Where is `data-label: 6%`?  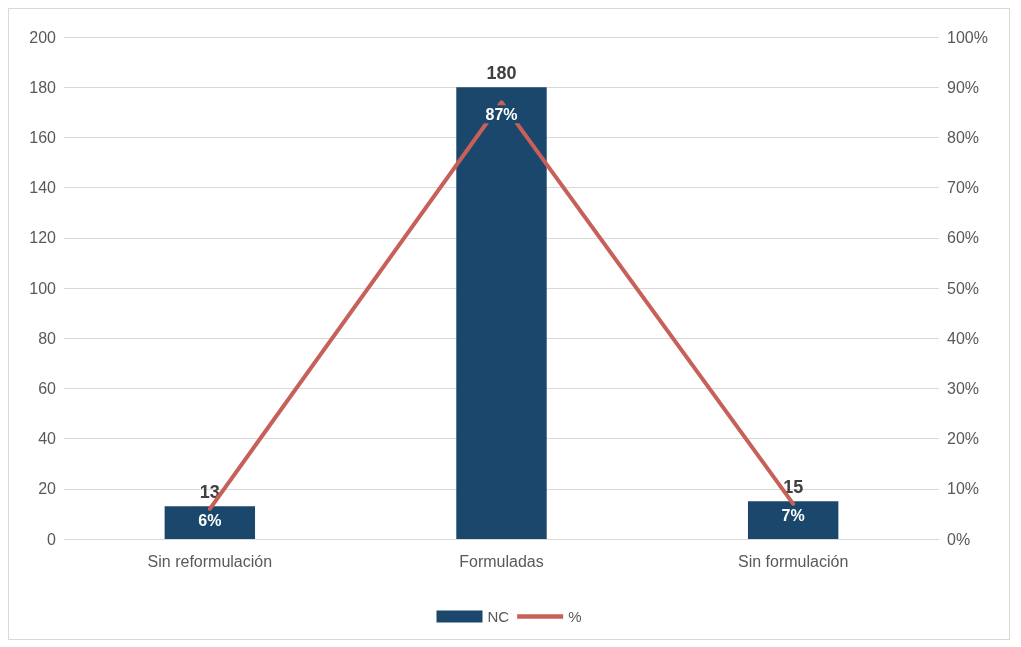
data-label: 6% is located at coordinates (210, 521).